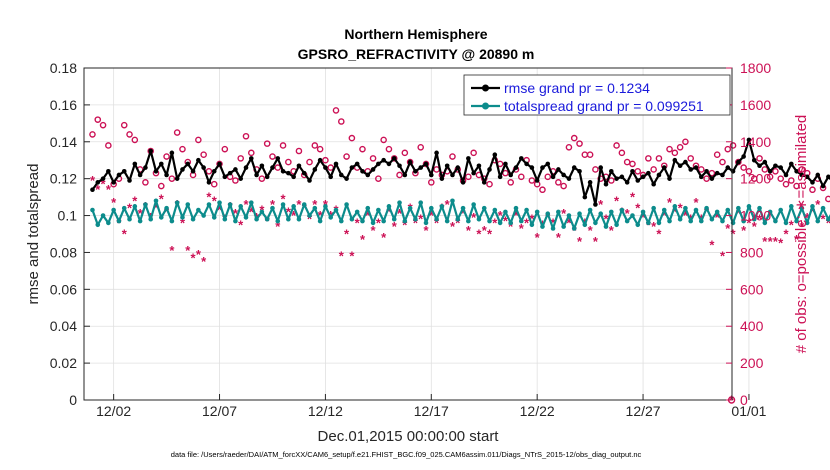 This screenshot has height=470, width=830. Describe the element at coordinates (460, 214) in the screenshot. I see `series-totalspread` at that location.